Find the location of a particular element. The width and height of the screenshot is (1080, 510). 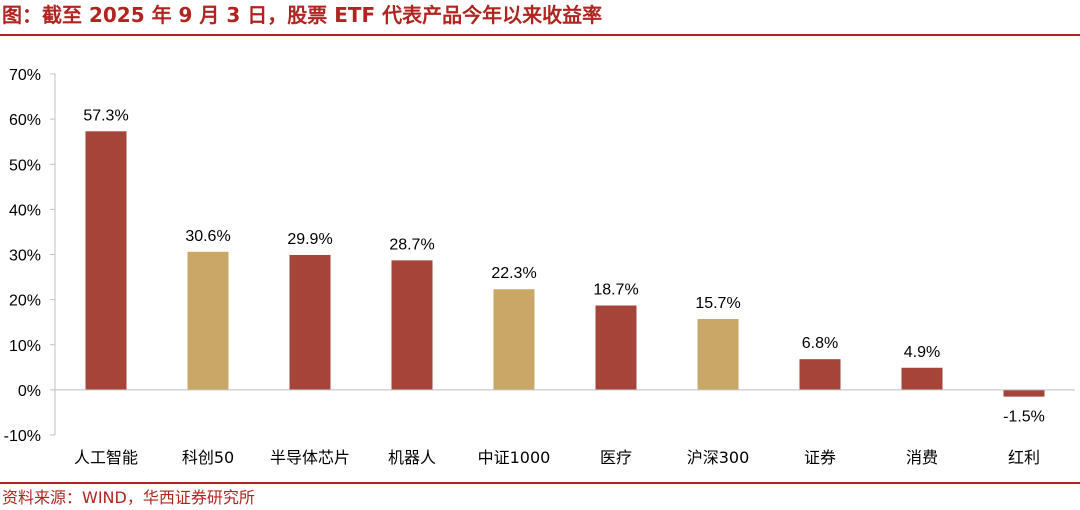

bottom-divider is located at coordinates (540, 483).